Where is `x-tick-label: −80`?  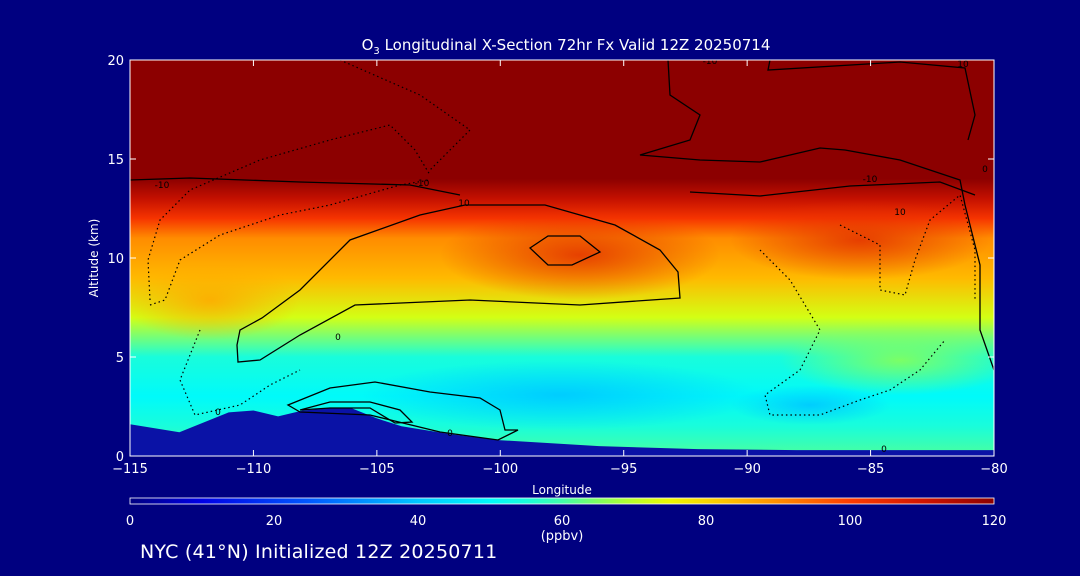
x-tick-label: −80 is located at coordinates (993, 469).